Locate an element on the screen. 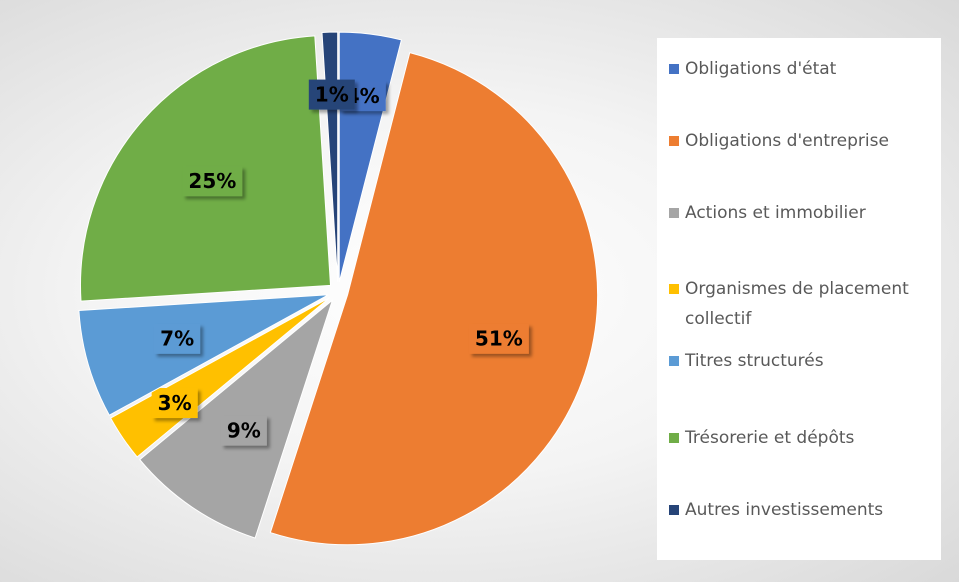 The image size is (959, 582). data-label-text: 9% is located at coordinates (244, 431).